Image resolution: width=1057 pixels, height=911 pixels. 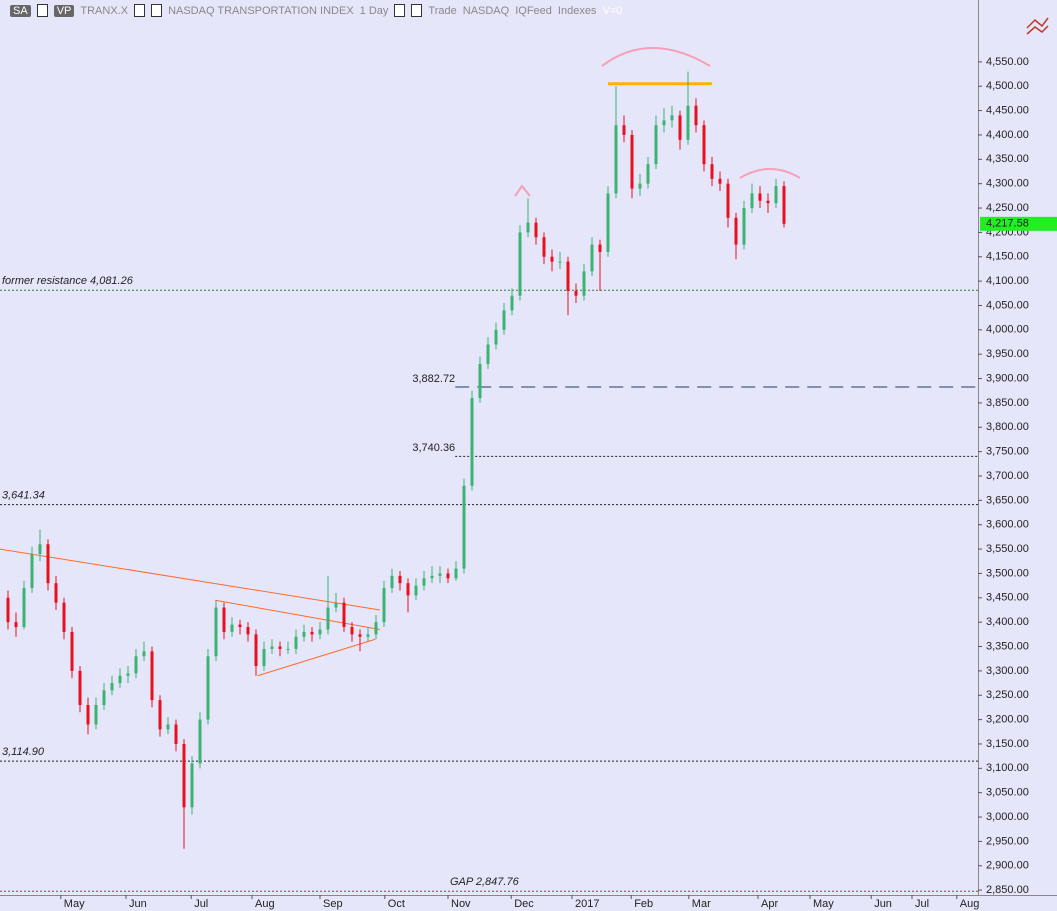 I want to click on price-axis-panel, so click(x=1017, y=455).